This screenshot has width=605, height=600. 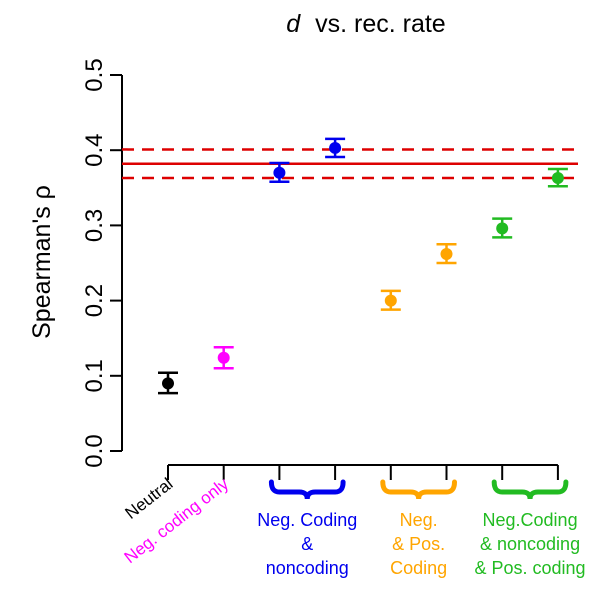 What do you see at coordinates (94, 375) in the screenshot?
I see `y-tick-label: 0.1` at bounding box center [94, 375].